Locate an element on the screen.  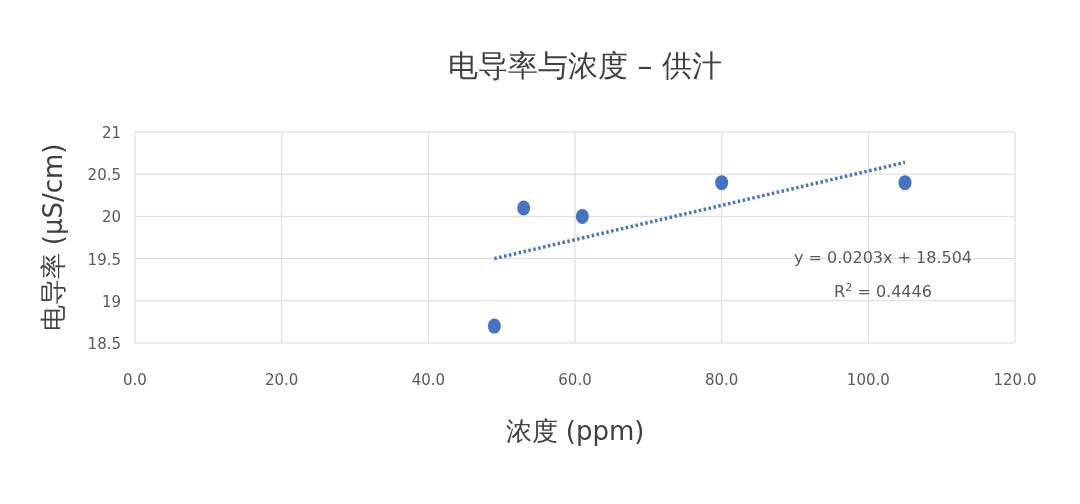
x-tick-label: 60.0 is located at coordinates (575, 380).